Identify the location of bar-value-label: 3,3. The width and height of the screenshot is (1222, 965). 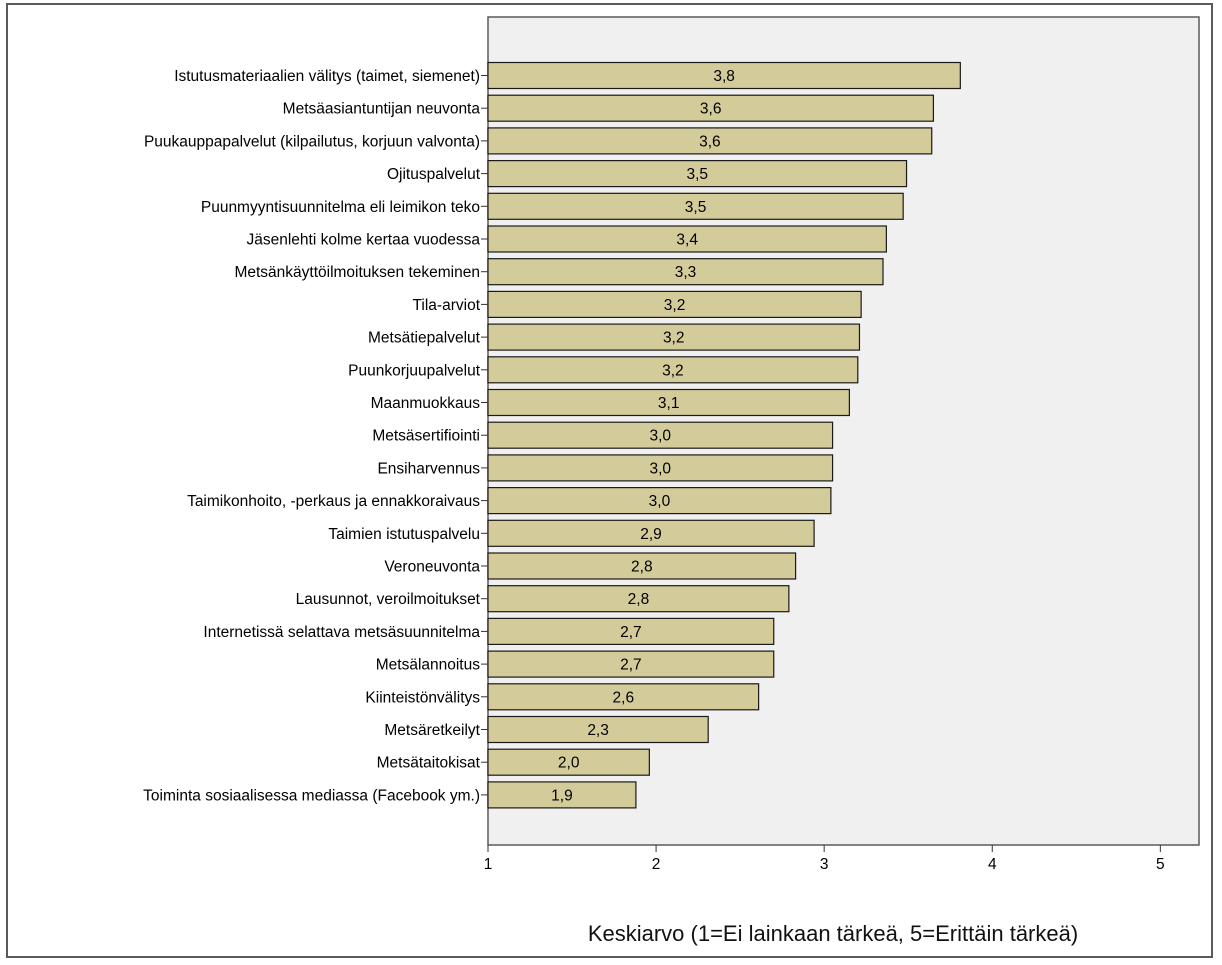
(686, 272).